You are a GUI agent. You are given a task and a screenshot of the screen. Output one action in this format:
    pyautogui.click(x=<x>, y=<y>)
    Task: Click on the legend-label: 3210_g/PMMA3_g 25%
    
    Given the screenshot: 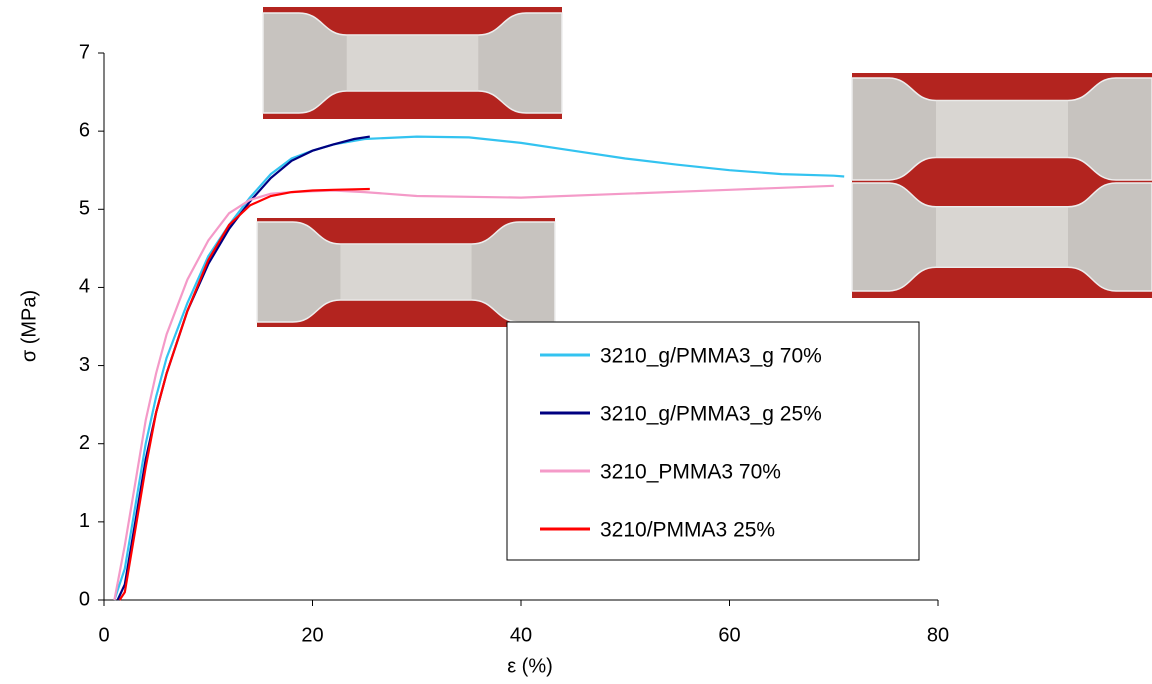 What is the action you would take?
    pyautogui.click(x=711, y=414)
    